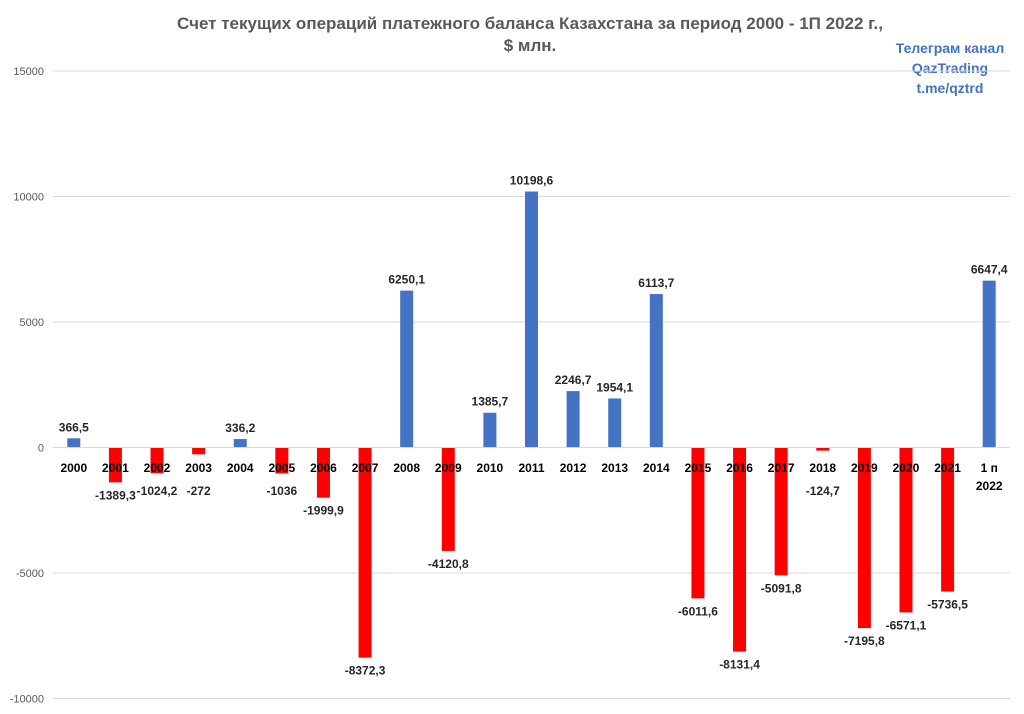 The width and height of the screenshot is (1024, 714). I want to click on y-tick-label: 10000, so click(28, 198).